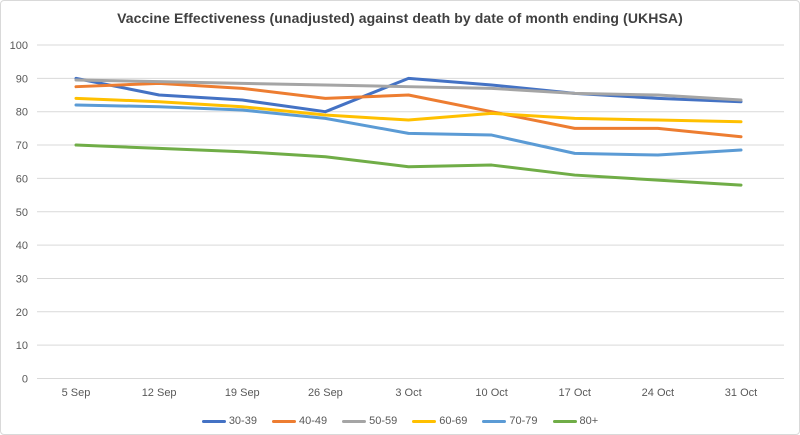 The height and width of the screenshot is (435, 800). Describe the element at coordinates (22, 146) in the screenshot. I see `y-tick-label: 70` at that location.